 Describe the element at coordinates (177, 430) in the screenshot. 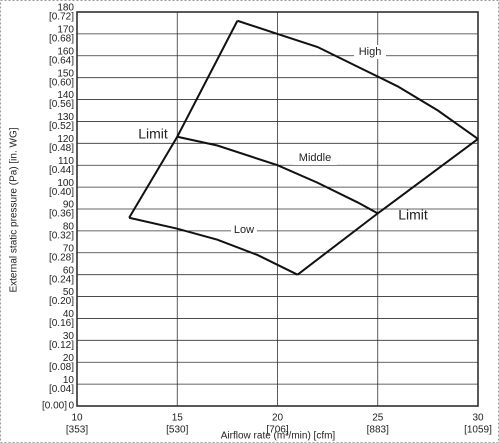

I see `x-tick-cfm-label: [530]` at that location.